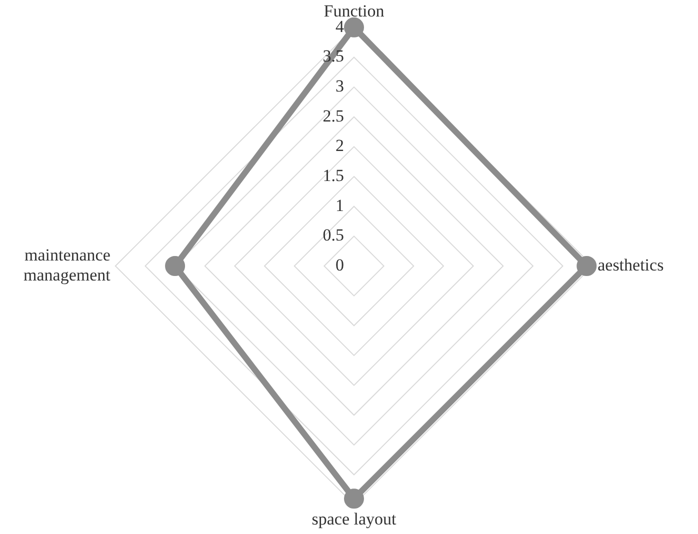  Describe the element at coordinates (631, 264) in the screenshot. I see `spoke-label: aesthetics` at that location.